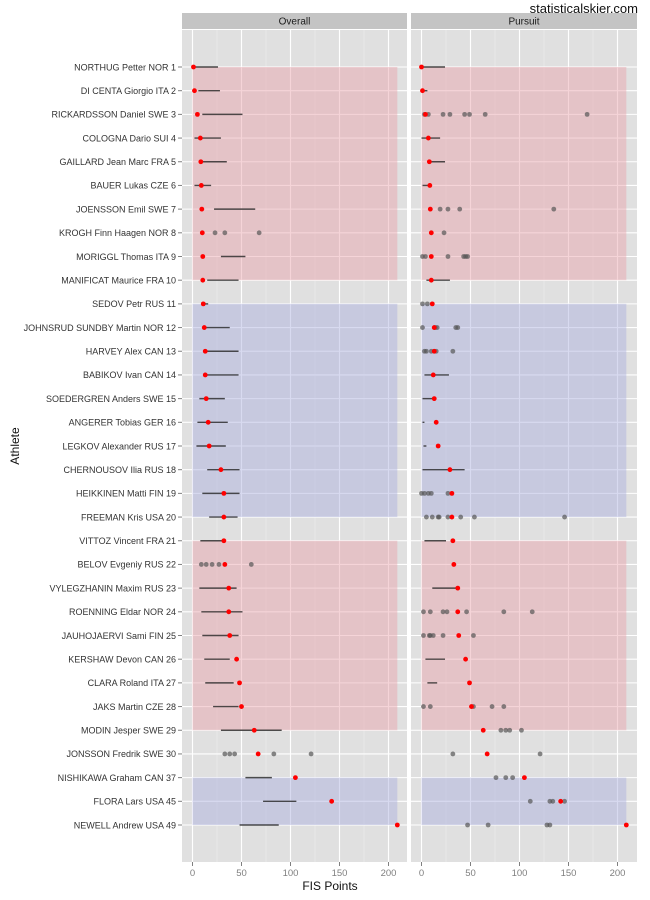 The height and width of the screenshot is (900, 650). What do you see at coordinates (122, 659) in the screenshot?
I see `y-tick-label: KERSHAW Devon CAN 26` at bounding box center [122, 659].